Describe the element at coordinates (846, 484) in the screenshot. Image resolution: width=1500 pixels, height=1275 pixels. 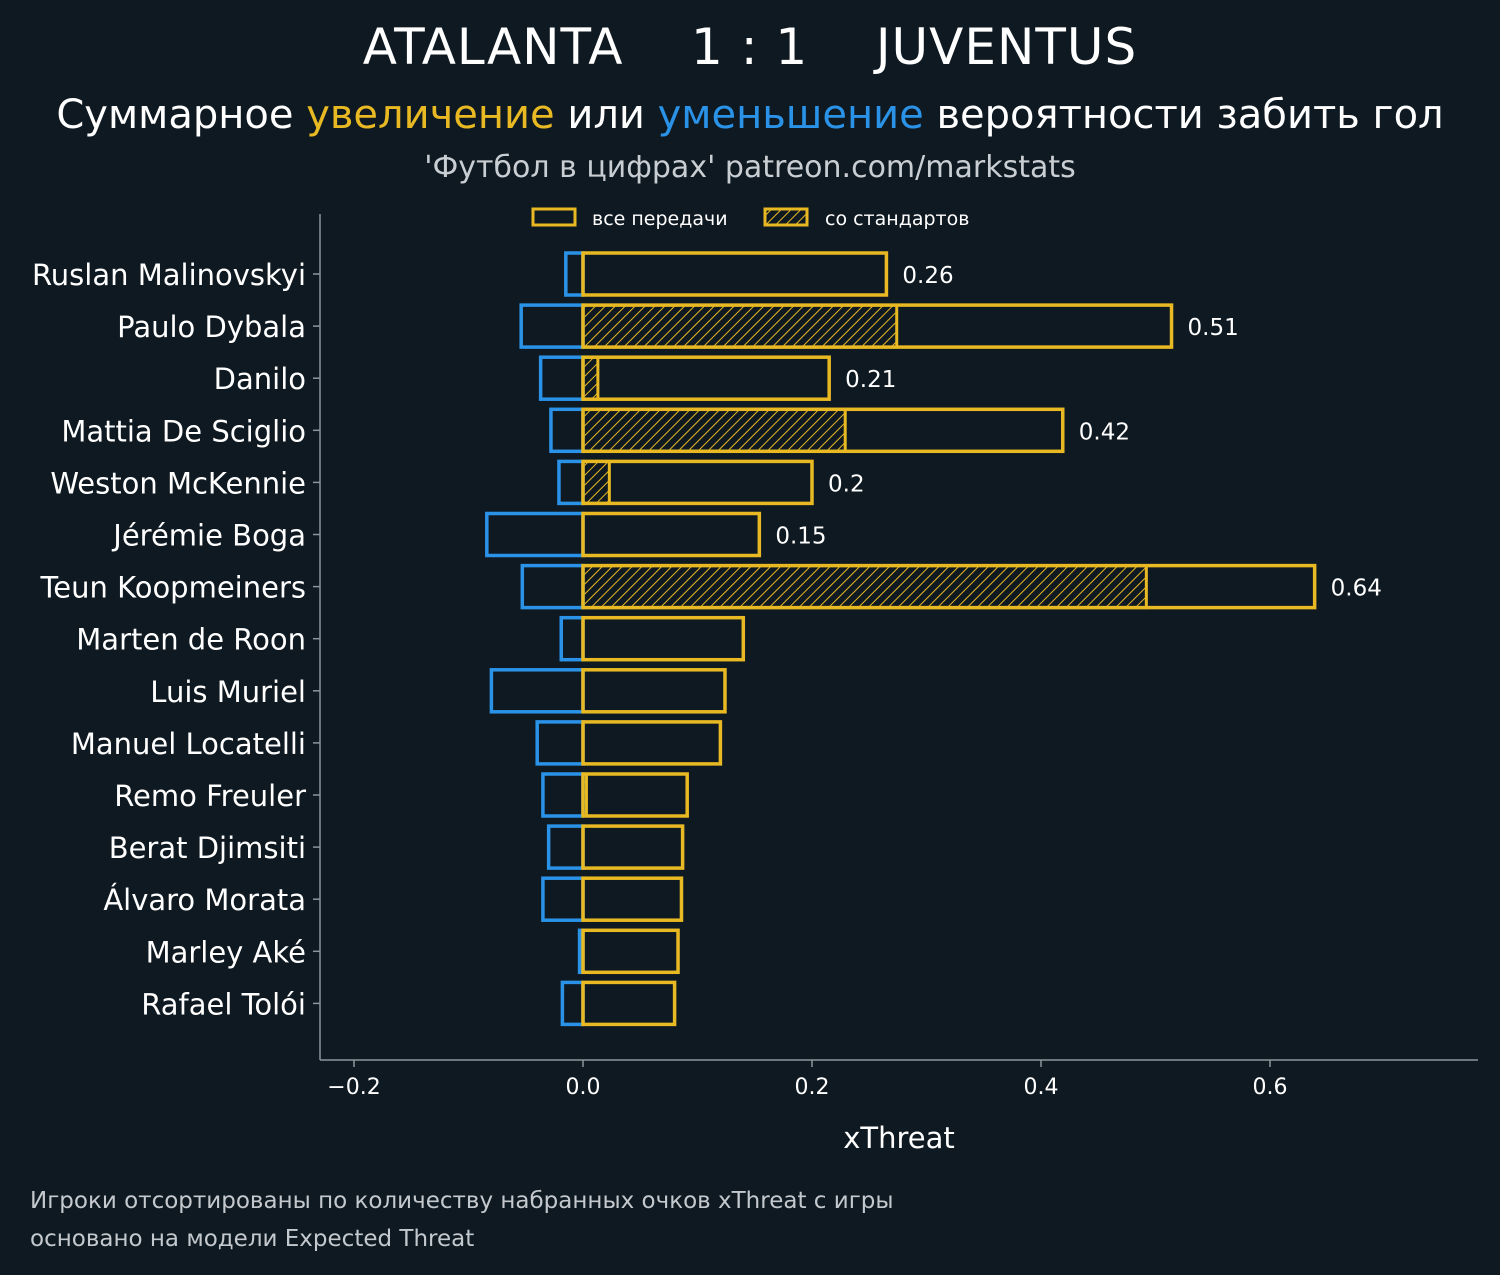
I see `value-label: 0.2` at that location.